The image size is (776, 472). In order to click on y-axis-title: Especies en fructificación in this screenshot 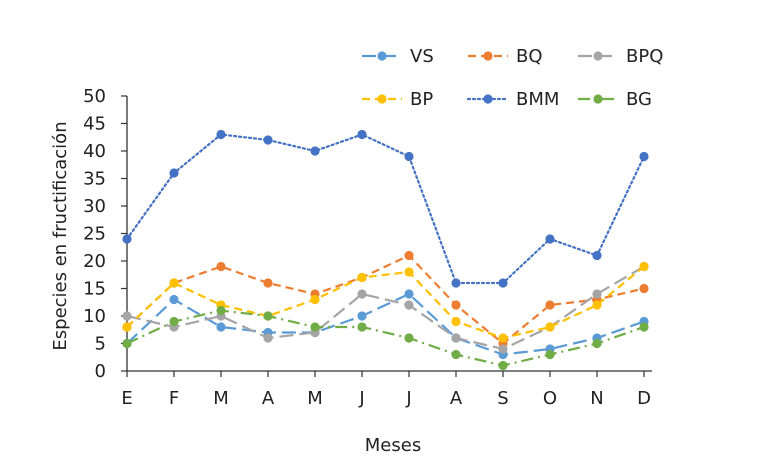, I will do `click(60, 235)`.